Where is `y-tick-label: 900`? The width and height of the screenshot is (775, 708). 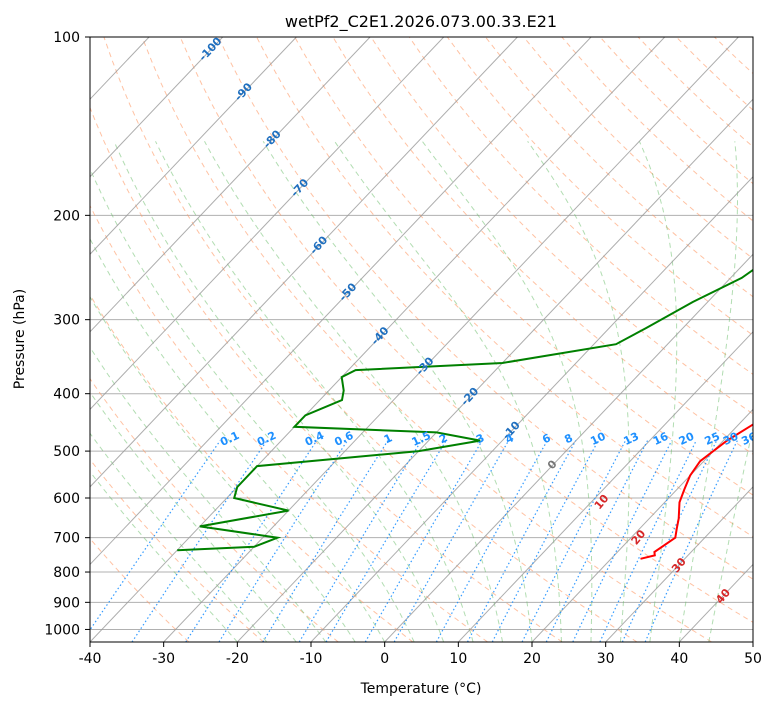 y-tick-label: 900 is located at coordinates (66, 603).